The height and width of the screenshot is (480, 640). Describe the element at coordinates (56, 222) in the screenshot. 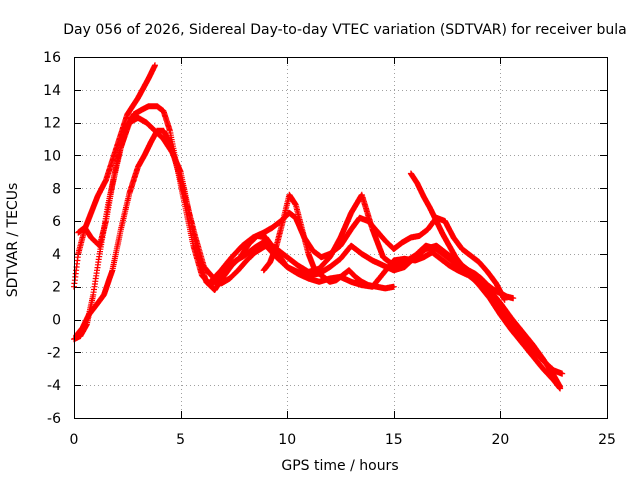

I see `y-tick-label: 6` at that location.